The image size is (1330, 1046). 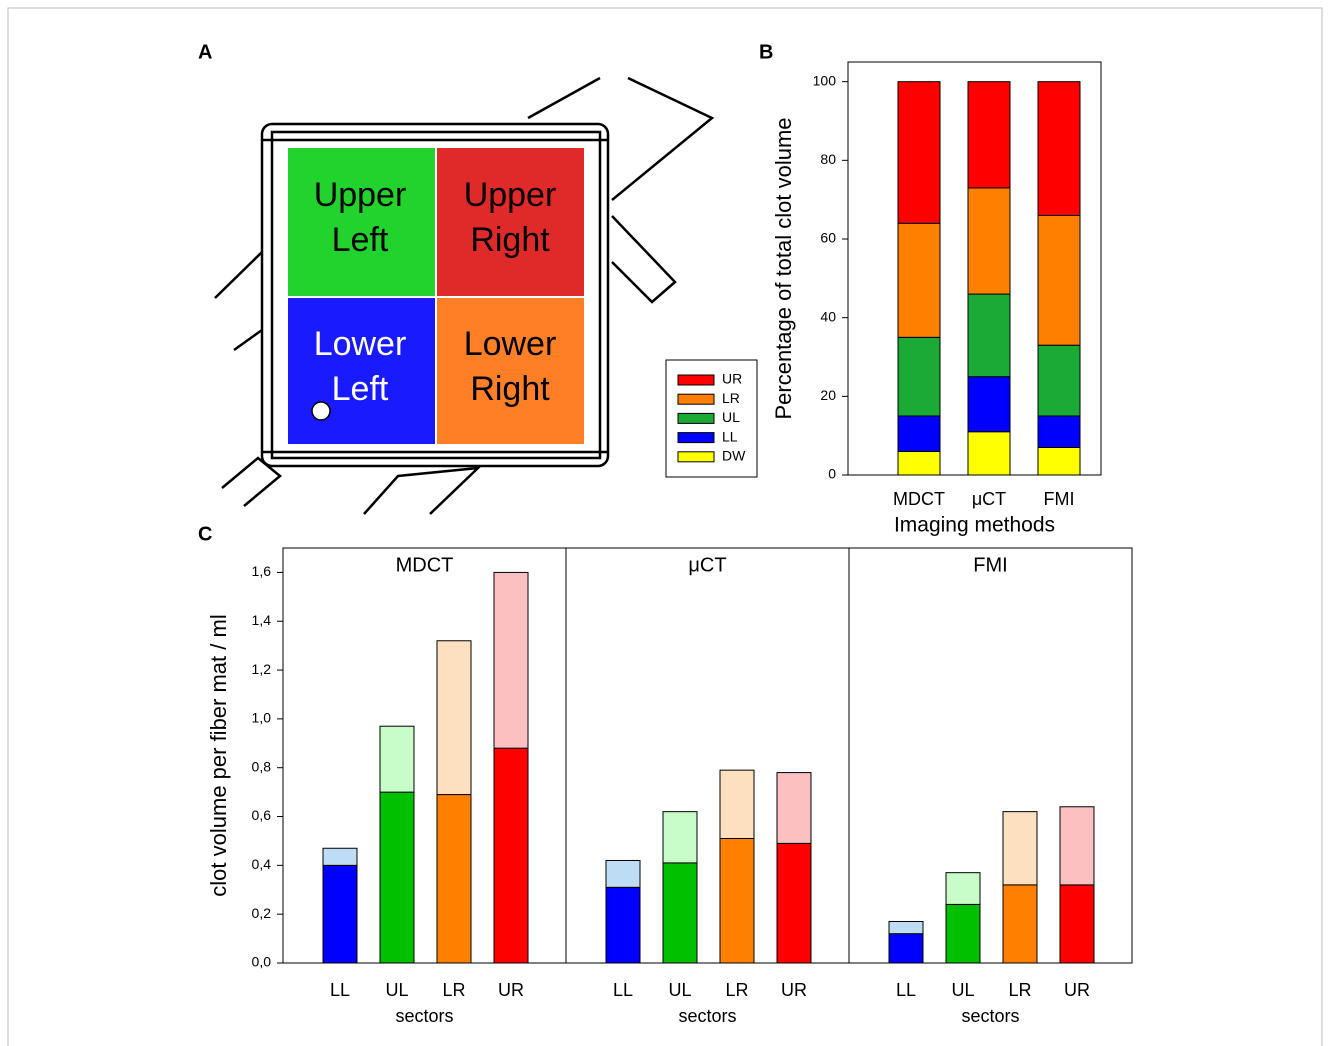 I want to click on y-tick-label: 100, so click(x=825, y=80).